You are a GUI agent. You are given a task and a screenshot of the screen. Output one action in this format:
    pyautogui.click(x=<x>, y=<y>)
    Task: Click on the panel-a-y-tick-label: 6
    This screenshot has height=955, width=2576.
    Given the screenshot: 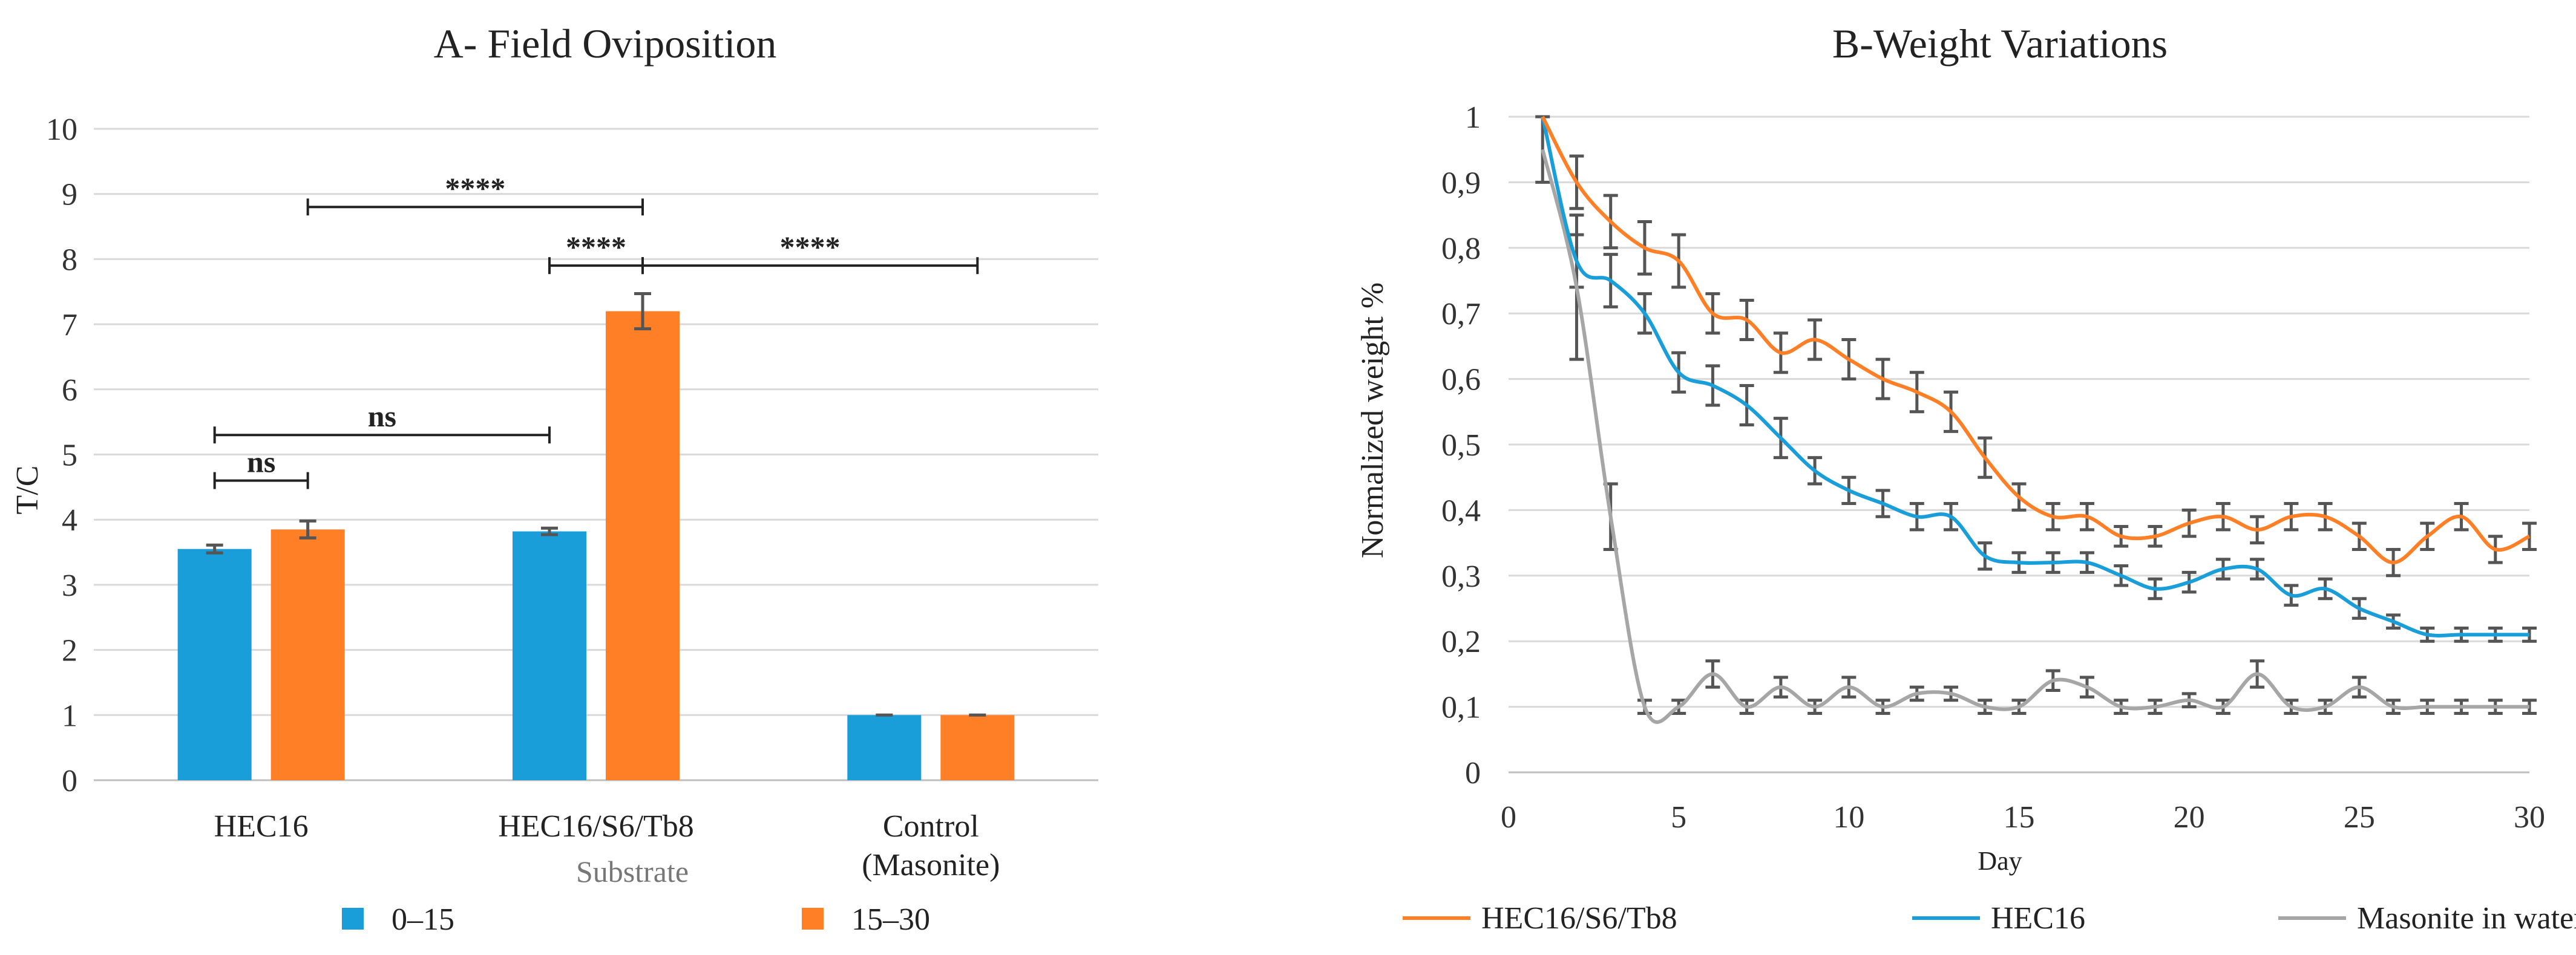 What is the action you would take?
    pyautogui.click(x=69, y=390)
    